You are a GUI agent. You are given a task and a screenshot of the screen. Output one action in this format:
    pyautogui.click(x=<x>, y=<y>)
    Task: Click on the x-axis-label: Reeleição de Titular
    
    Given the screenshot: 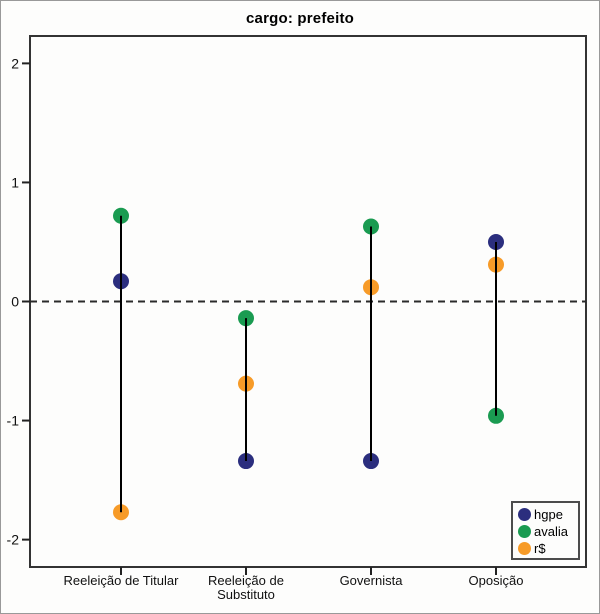 What is the action you would take?
    pyautogui.click(x=121, y=580)
    